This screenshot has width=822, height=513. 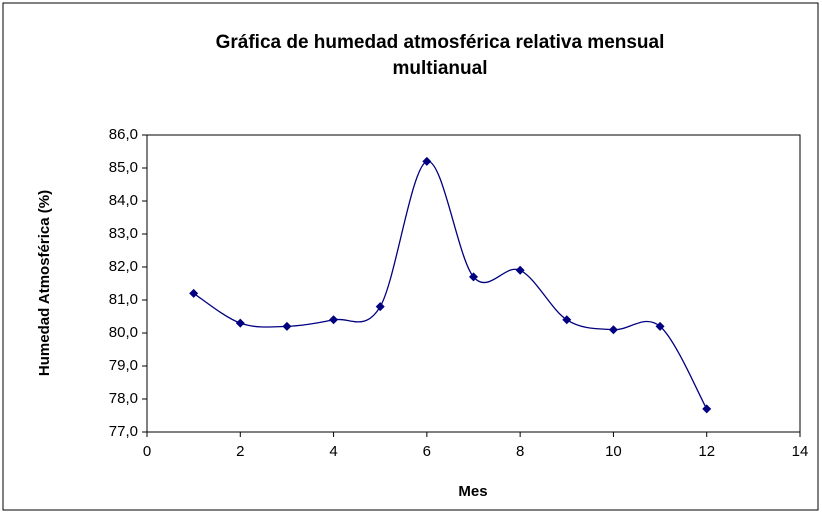 I want to click on y-tick-label: 83,0, so click(x=123, y=233).